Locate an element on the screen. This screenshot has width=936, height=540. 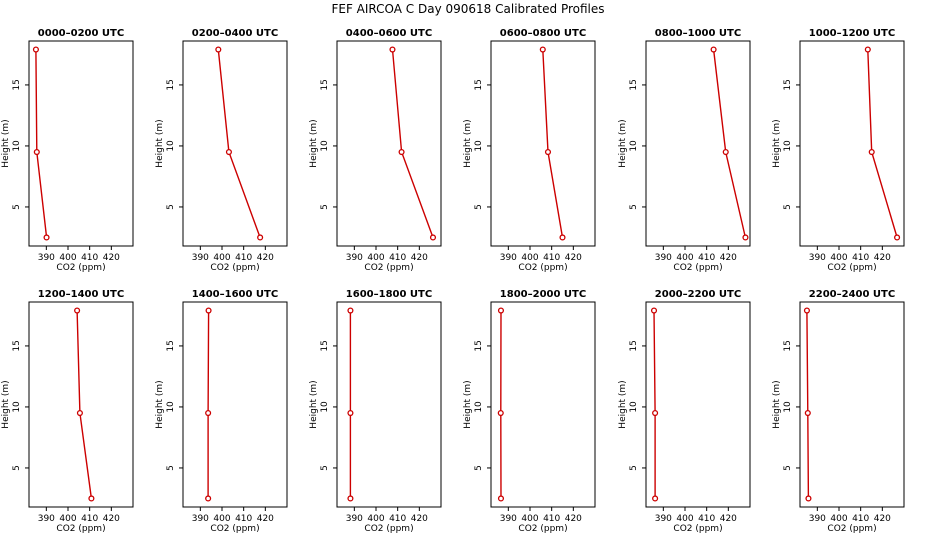
panel-title: 1800–2000 UTC is located at coordinates (543, 294).